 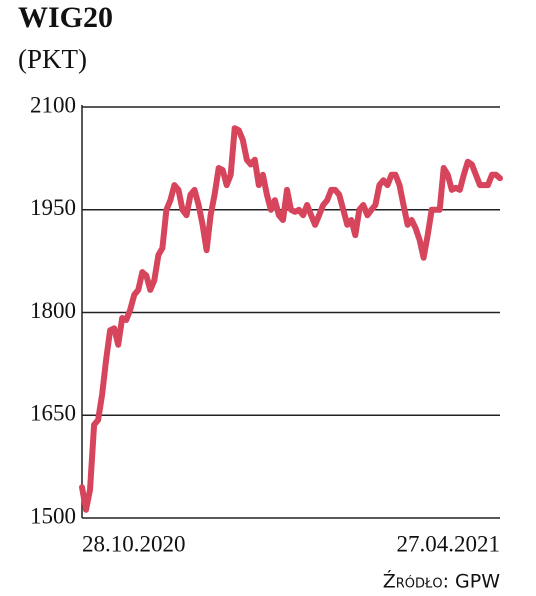 What do you see at coordinates (53, 104) in the screenshot?
I see `y-tick-label: 2100` at bounding box center [53, 104].